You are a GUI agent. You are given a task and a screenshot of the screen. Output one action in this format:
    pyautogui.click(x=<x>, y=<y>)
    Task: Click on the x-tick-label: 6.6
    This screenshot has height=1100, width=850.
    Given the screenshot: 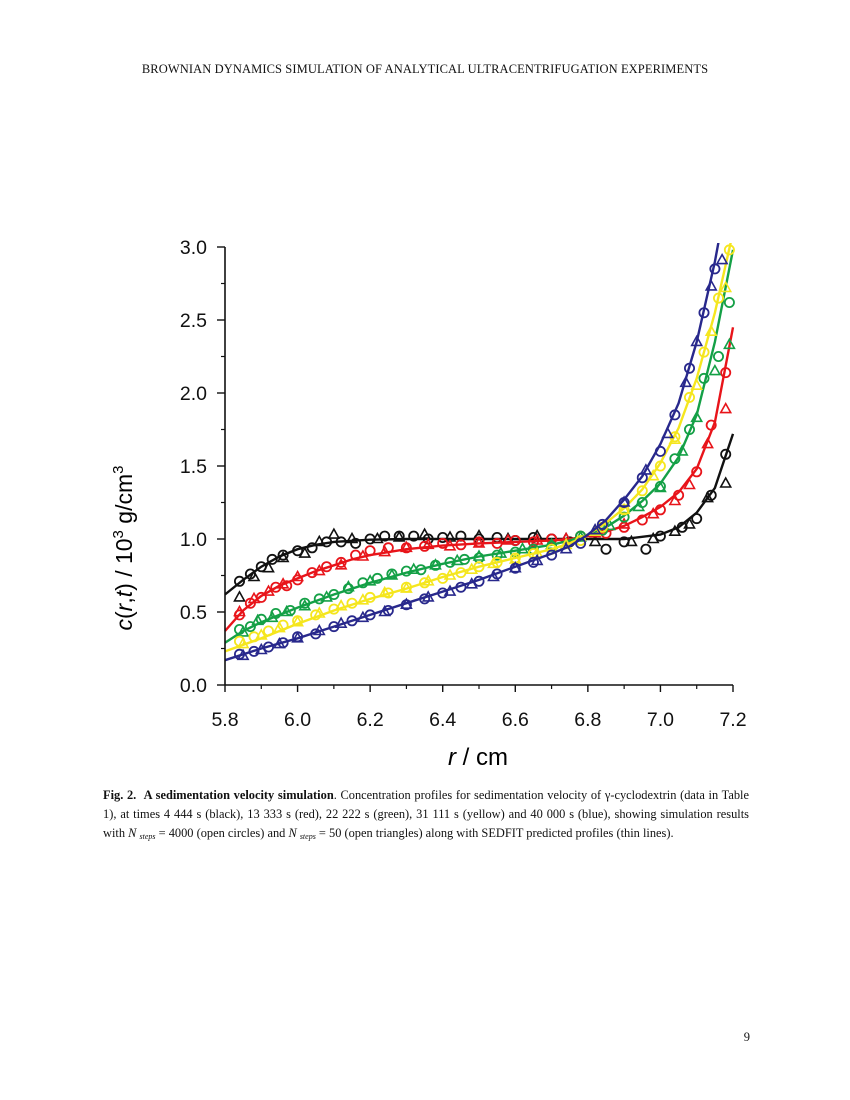 What is the action you would take?
    pyautogui.click(x=515, y=720)
    